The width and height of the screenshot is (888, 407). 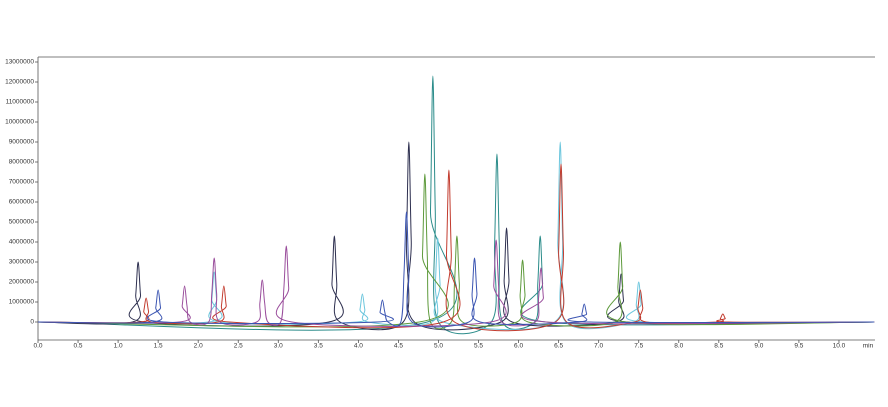 I want to click on y-tick-label: 12000000, so click(x=19, y=82).